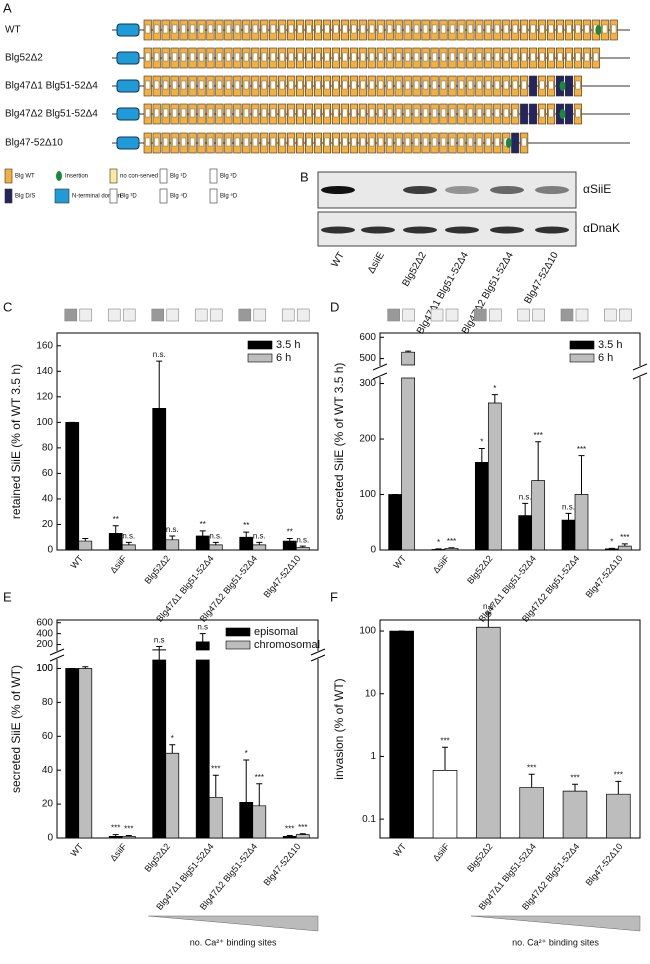 Image resolution: width=650 pixels, height=964 pixels. I want to click on y-tick-label: 120, so click(44, 396).